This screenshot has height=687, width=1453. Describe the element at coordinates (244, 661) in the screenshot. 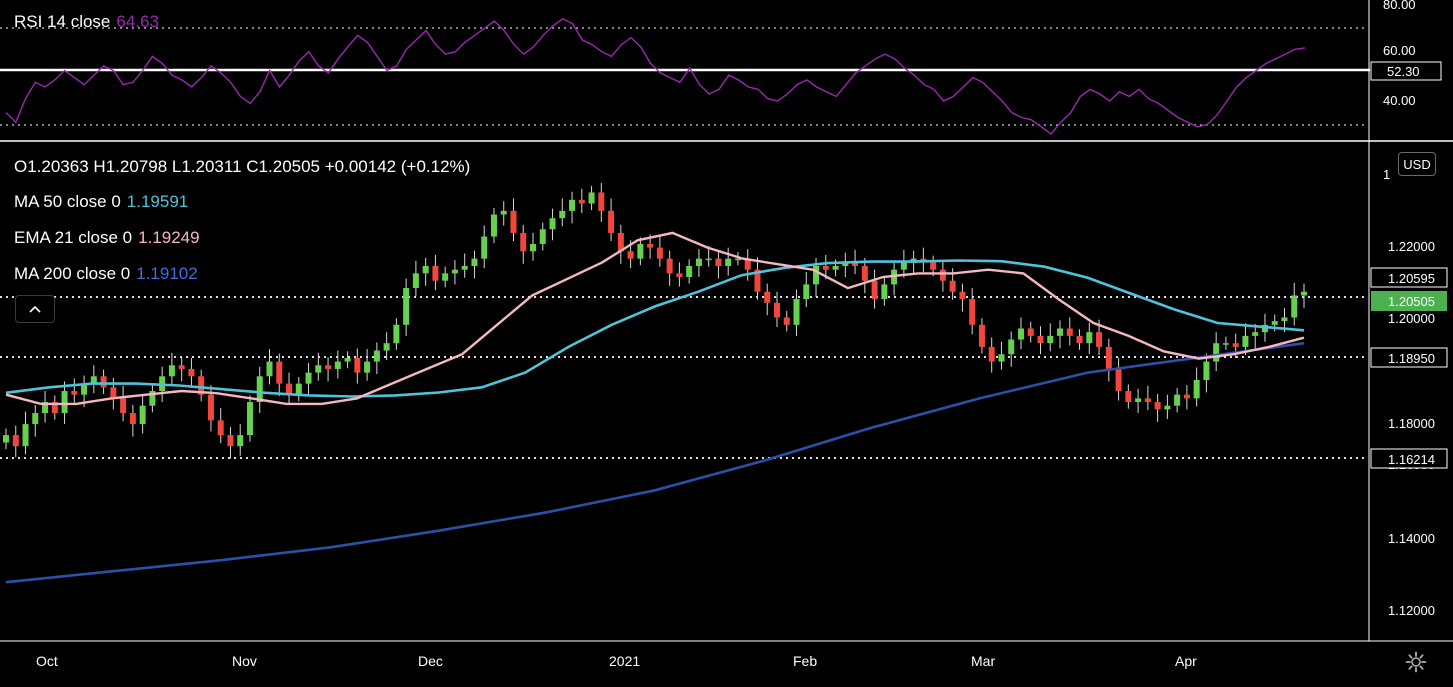

I see `time-label-nov: Nov` at that location.